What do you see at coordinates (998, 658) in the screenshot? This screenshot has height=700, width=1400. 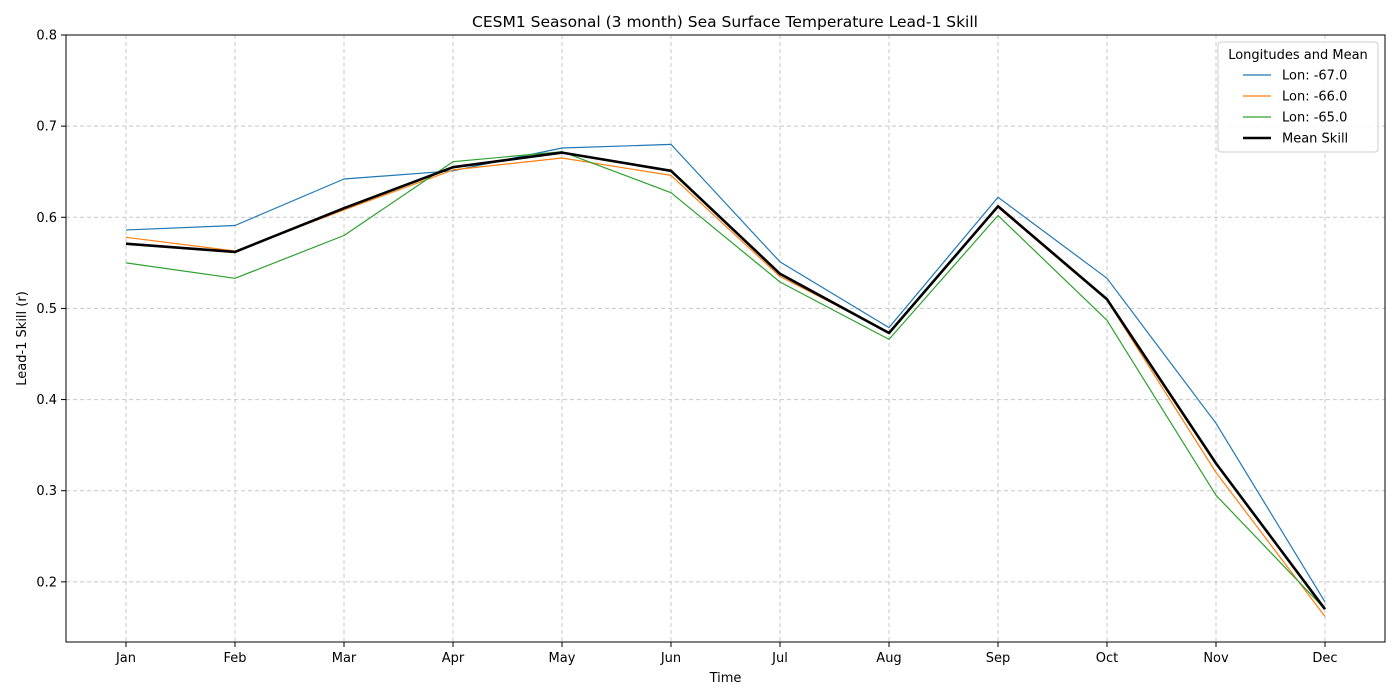 I see `x-tick-label: Sep` at bounding box center [998, 658].